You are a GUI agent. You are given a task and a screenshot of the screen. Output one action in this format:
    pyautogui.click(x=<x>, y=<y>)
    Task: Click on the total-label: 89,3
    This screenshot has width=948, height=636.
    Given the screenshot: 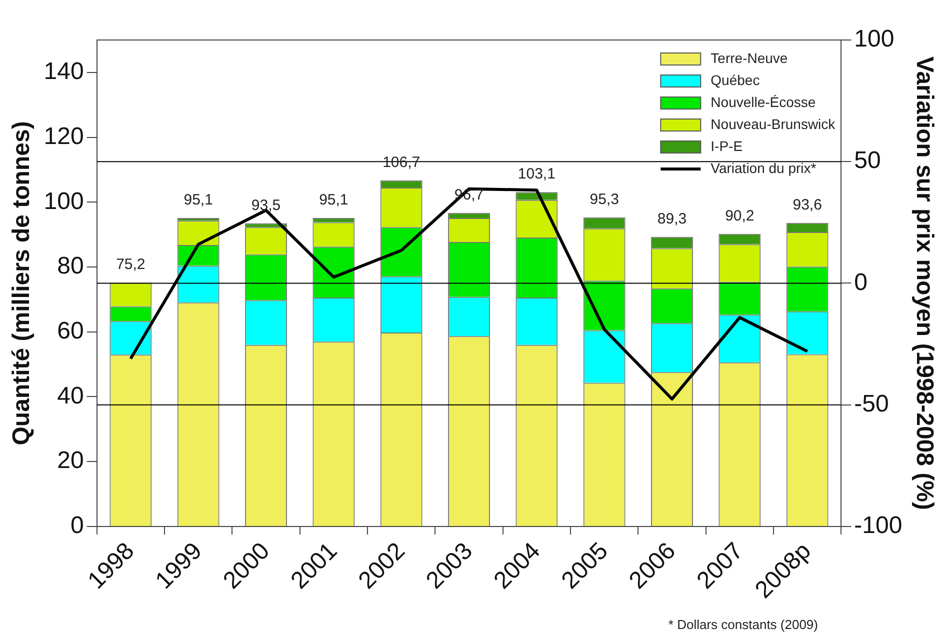 What is the action you would take?
    pyautogui.click(x=672, y=219)
    